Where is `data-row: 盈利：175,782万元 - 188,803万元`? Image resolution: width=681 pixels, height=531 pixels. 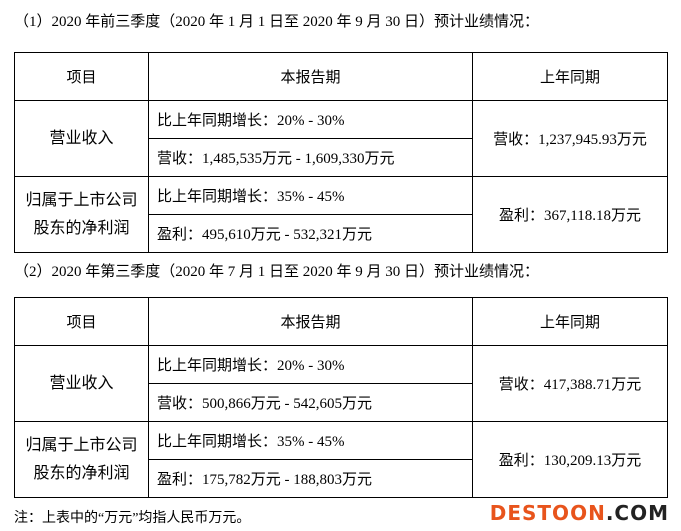 data-row: 盈利：175,782万元 - 188,803万元 is located at coordinates (341, 478).